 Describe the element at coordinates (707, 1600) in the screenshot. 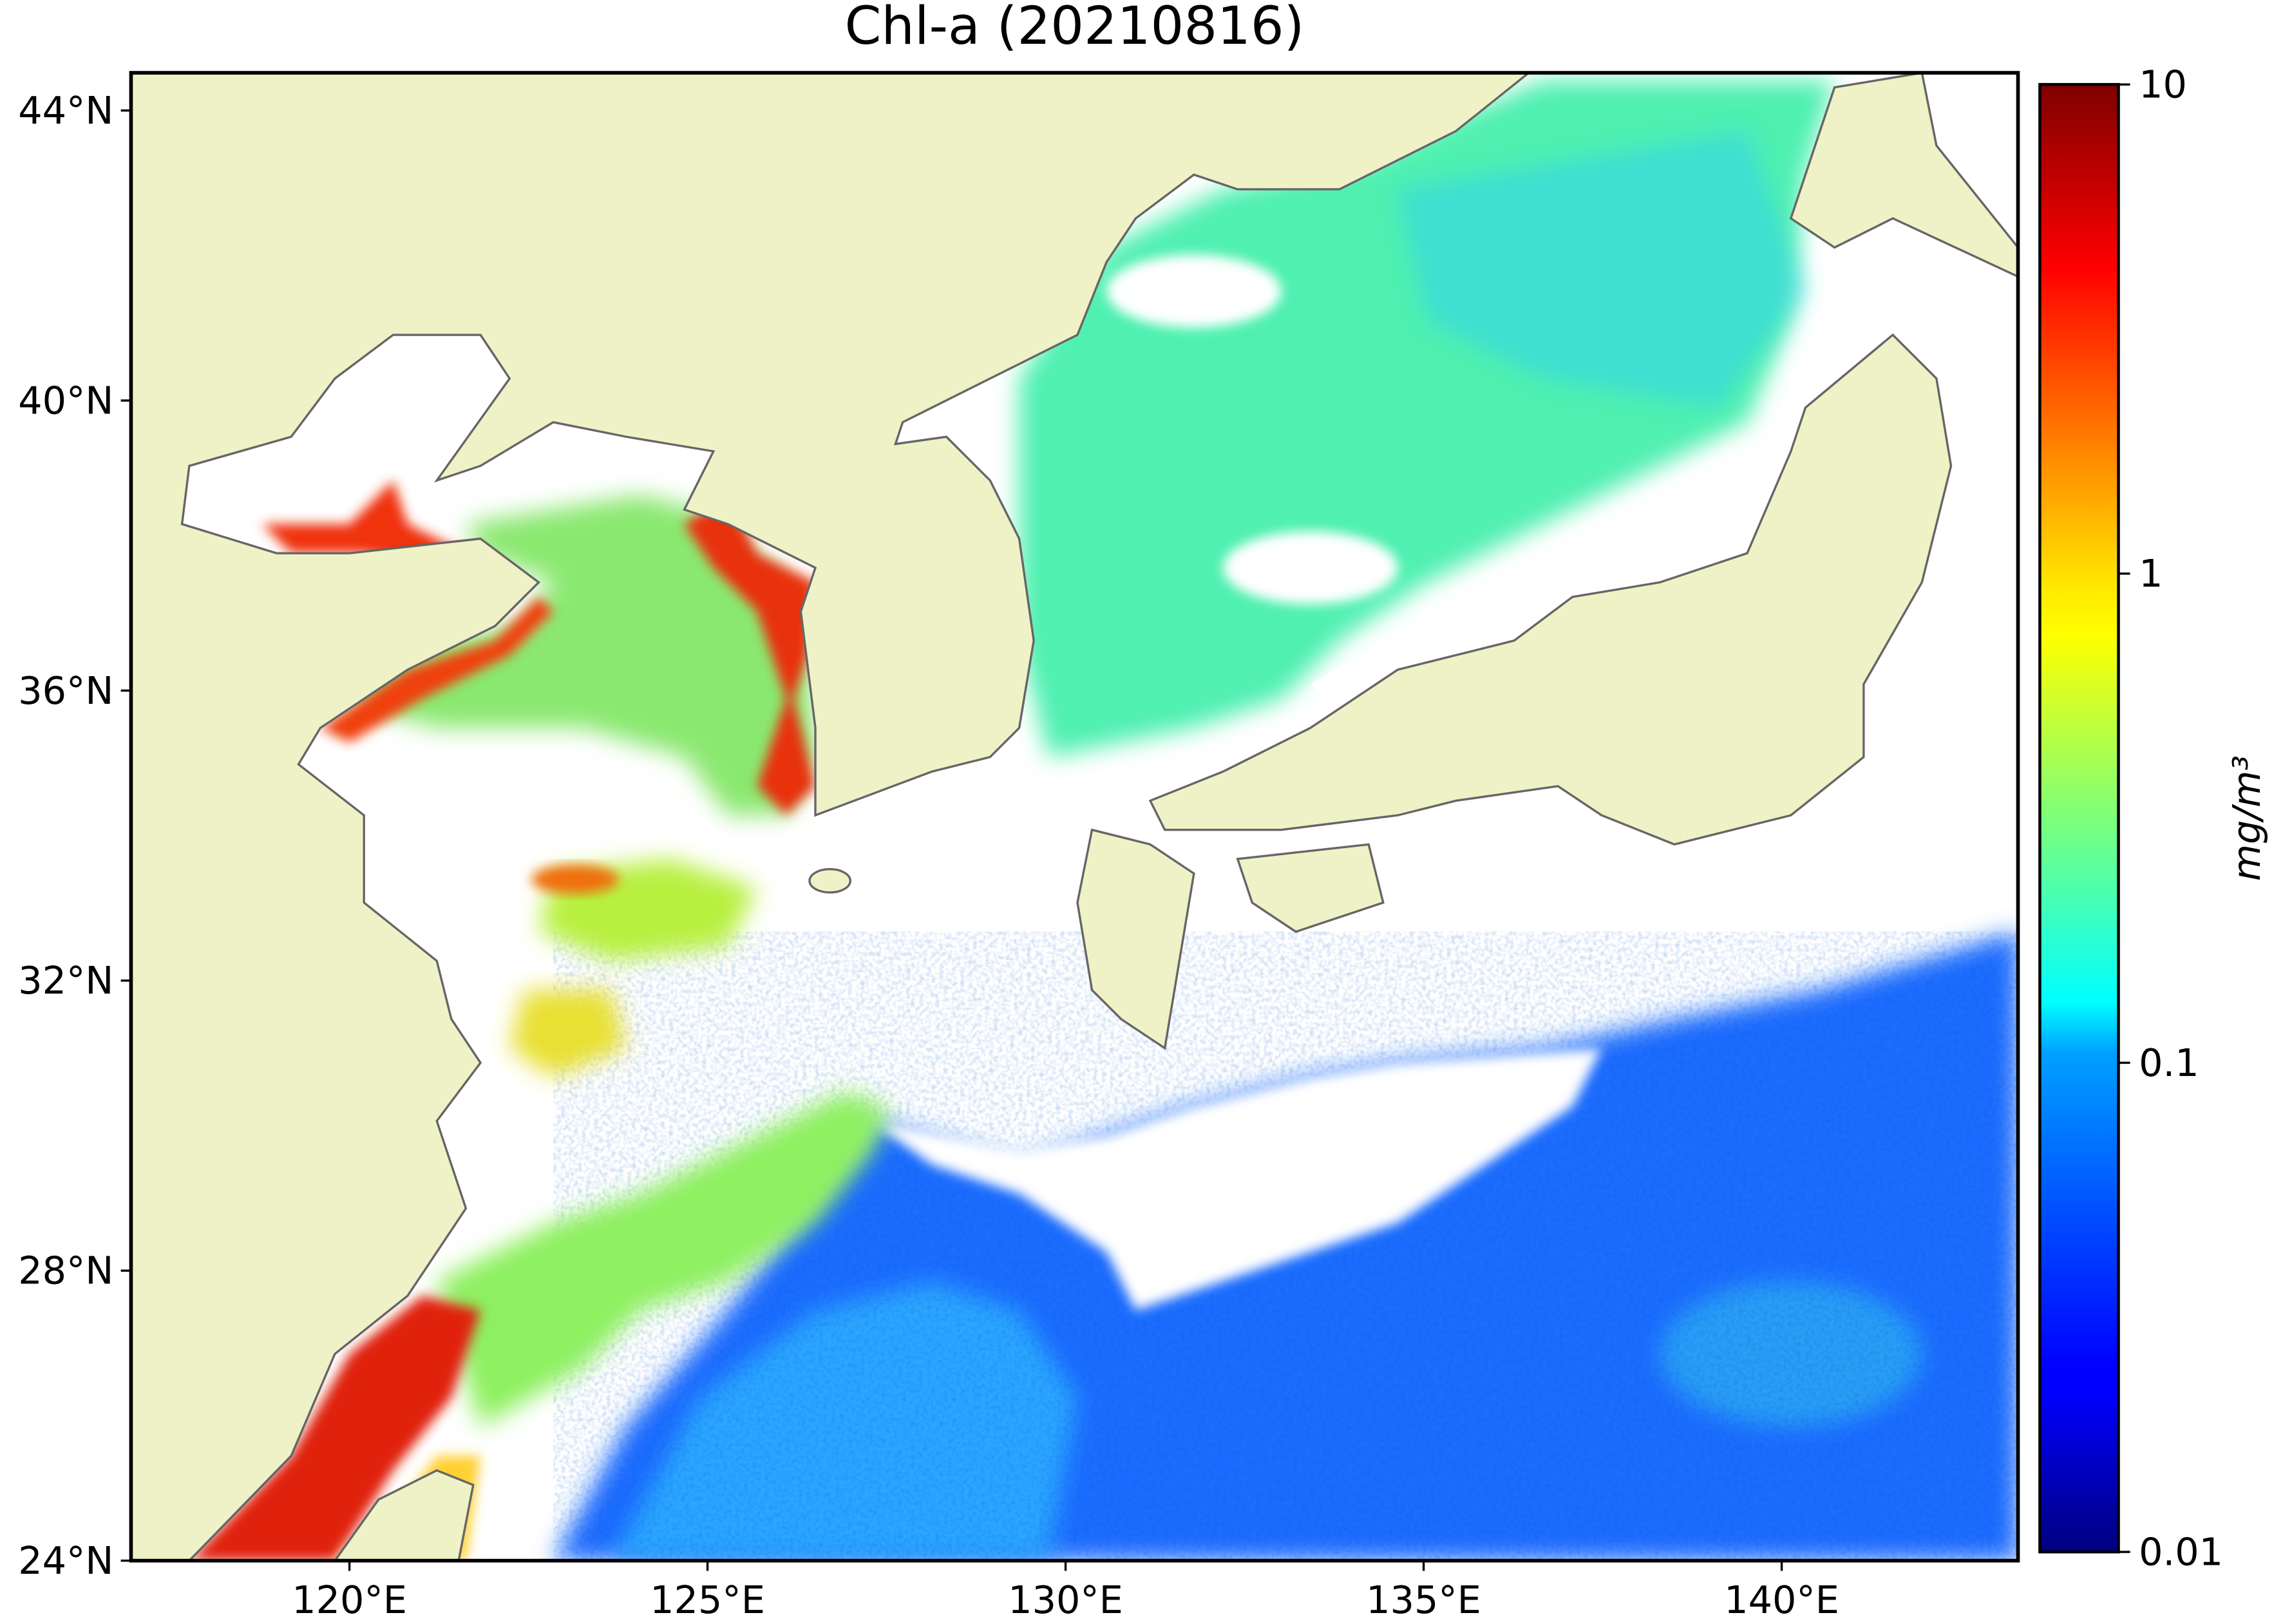

I see `x-tick-label: 125°E` at that location.